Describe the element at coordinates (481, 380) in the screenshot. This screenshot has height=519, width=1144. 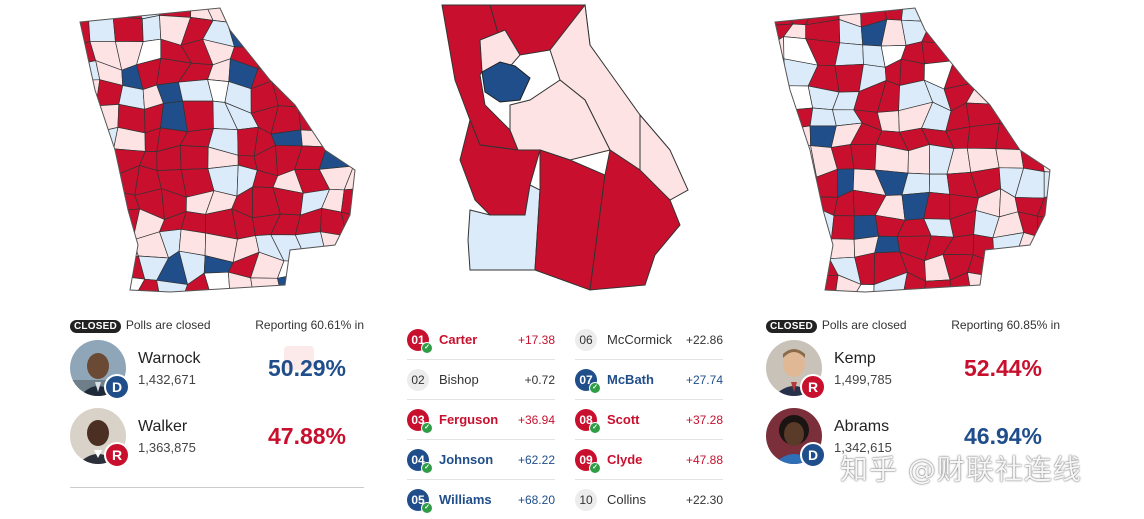
I see `district-row-02: 02 Bishop +0.72` at that location.